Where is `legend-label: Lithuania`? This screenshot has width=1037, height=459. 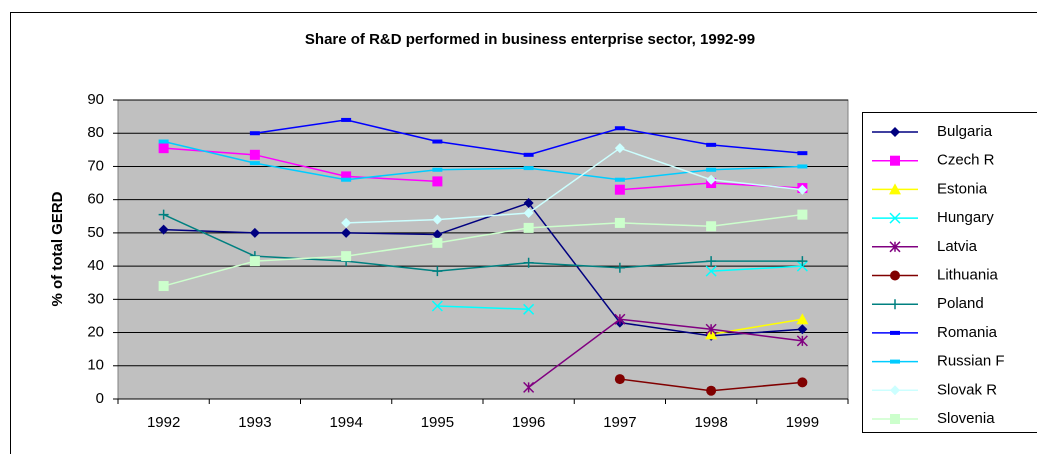 legend-label: Lithuania is located at coordinates (968, 274).